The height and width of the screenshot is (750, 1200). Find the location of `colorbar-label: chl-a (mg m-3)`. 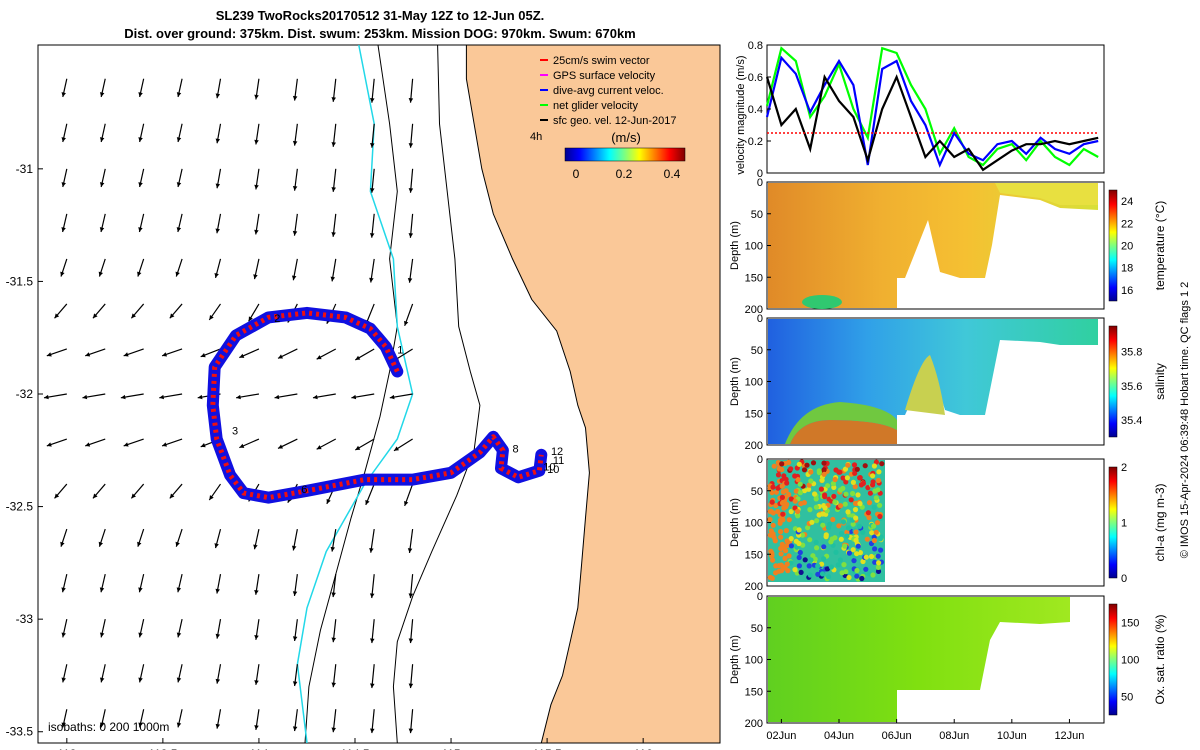

colorbar-label: chl-a (mg m-3) is located at coordinates (1160, 522).